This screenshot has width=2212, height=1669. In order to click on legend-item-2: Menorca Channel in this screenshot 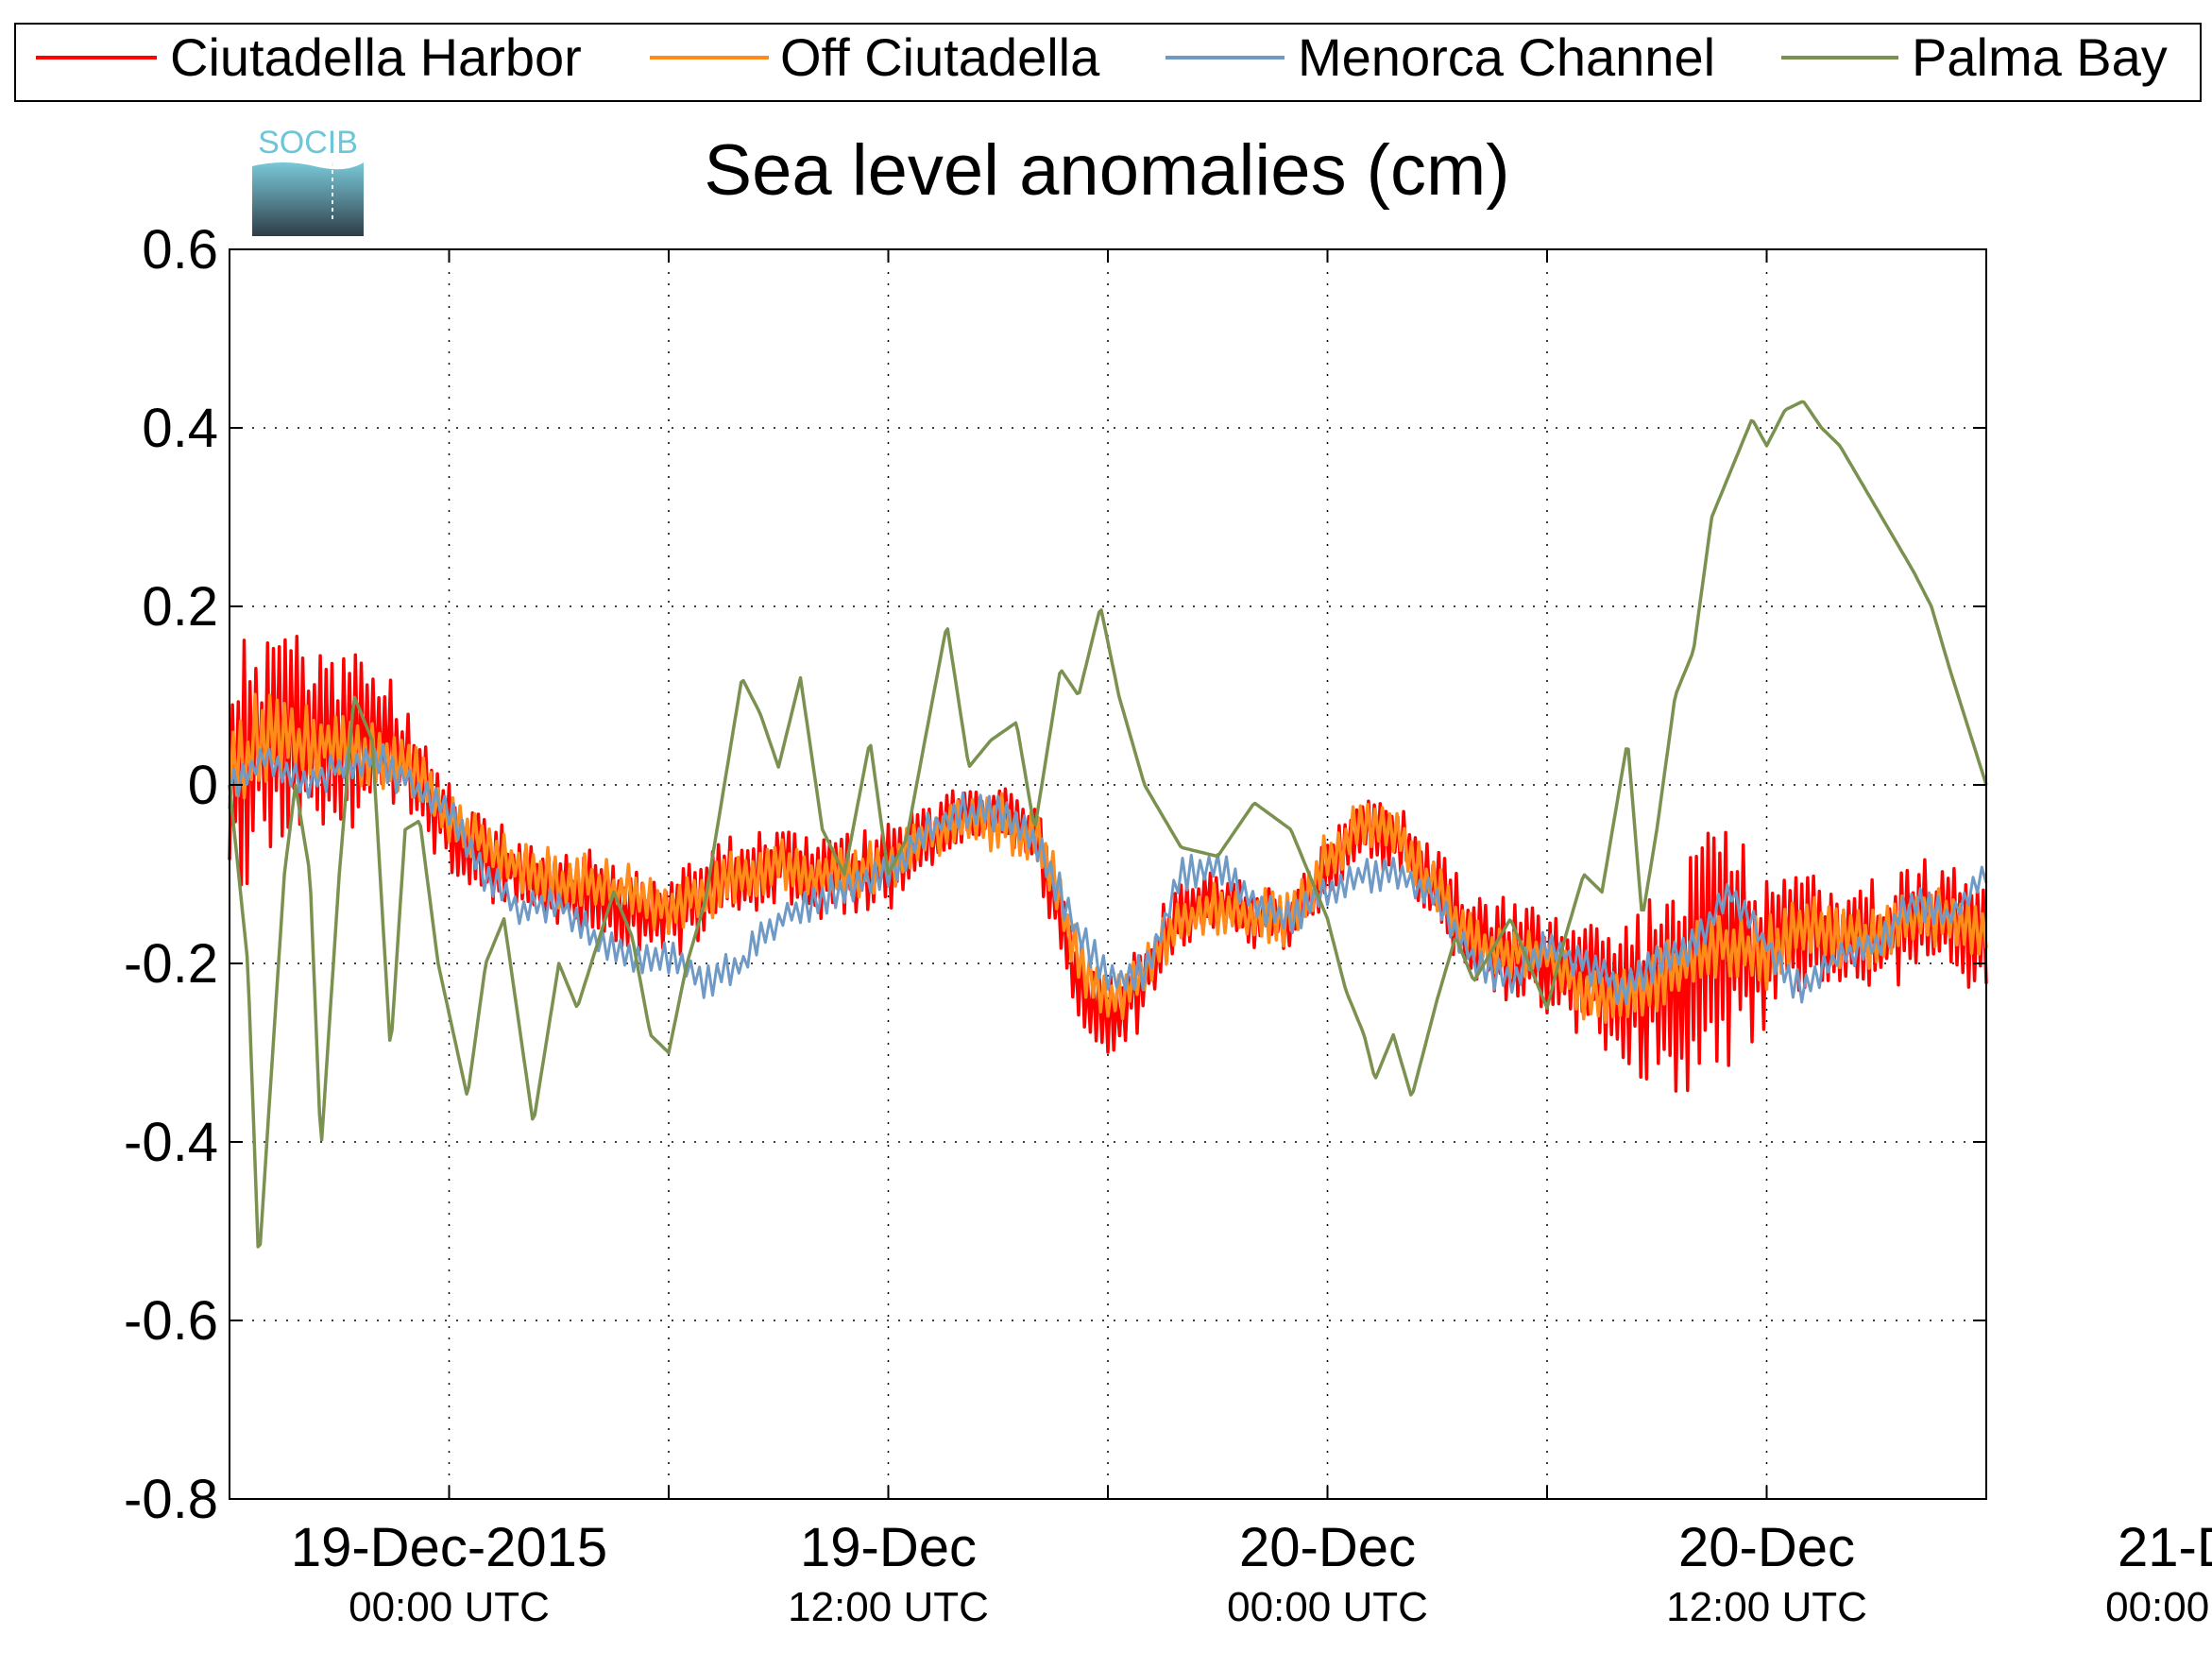, I will do `click(1440, 57)`.